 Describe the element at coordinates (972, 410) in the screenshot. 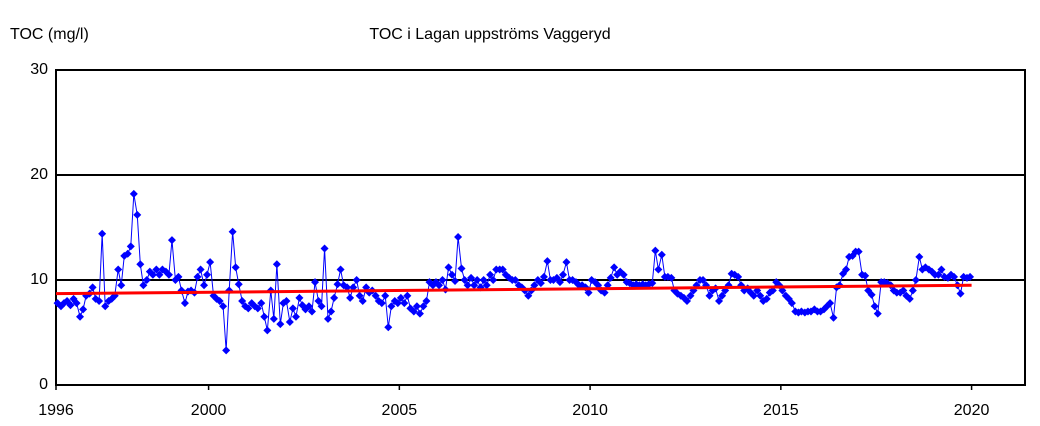

I see `x-tick-label: 2020` at that location.